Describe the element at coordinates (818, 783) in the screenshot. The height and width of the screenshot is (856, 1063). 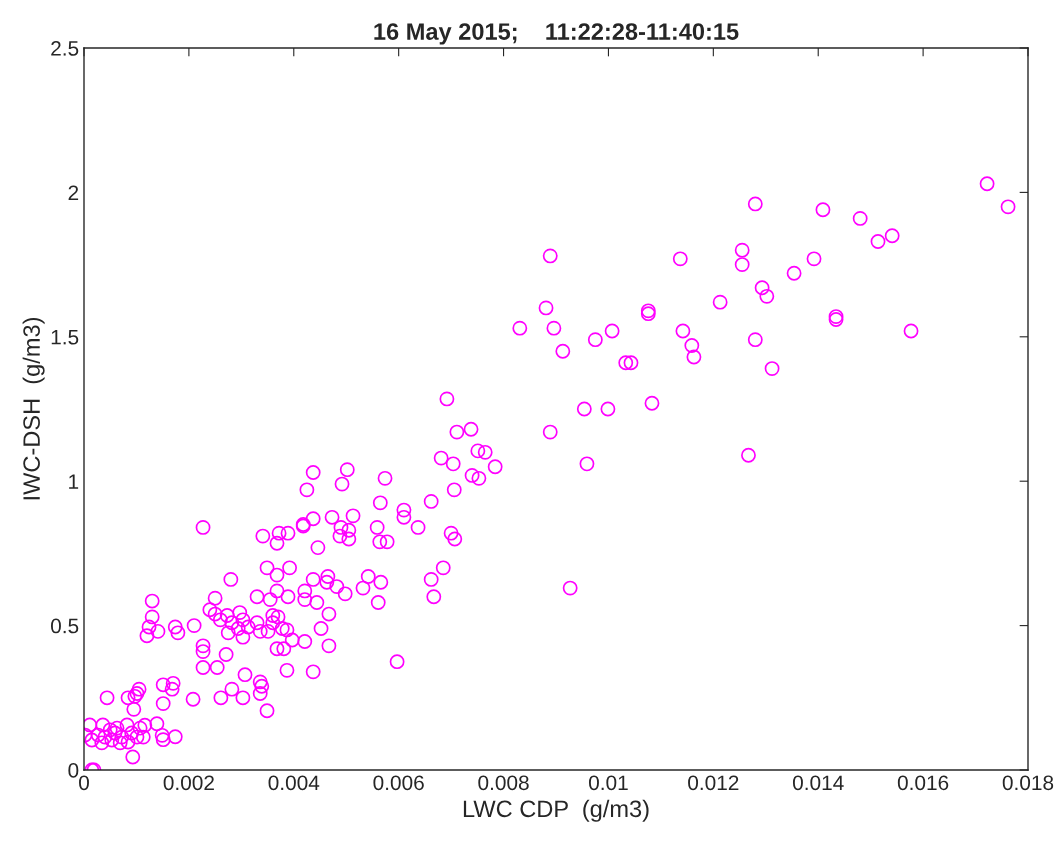
I see `x-tick-label: 0.014` at that location.